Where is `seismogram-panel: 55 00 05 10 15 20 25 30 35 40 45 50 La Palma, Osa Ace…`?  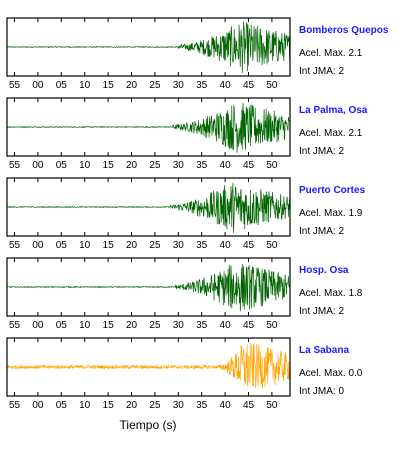 seismogram-panel: 55 00 05 10 15 20 25 30 35 40 45 50 La Palma, Osa Ace… is located at coordinates (187, 134).